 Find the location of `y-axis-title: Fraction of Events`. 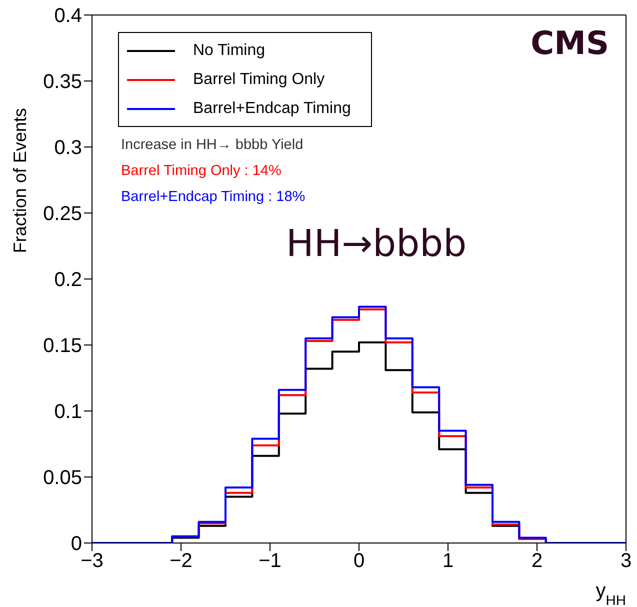

y-axis-title: Fraction of Events is located at coordinates (20, 181).